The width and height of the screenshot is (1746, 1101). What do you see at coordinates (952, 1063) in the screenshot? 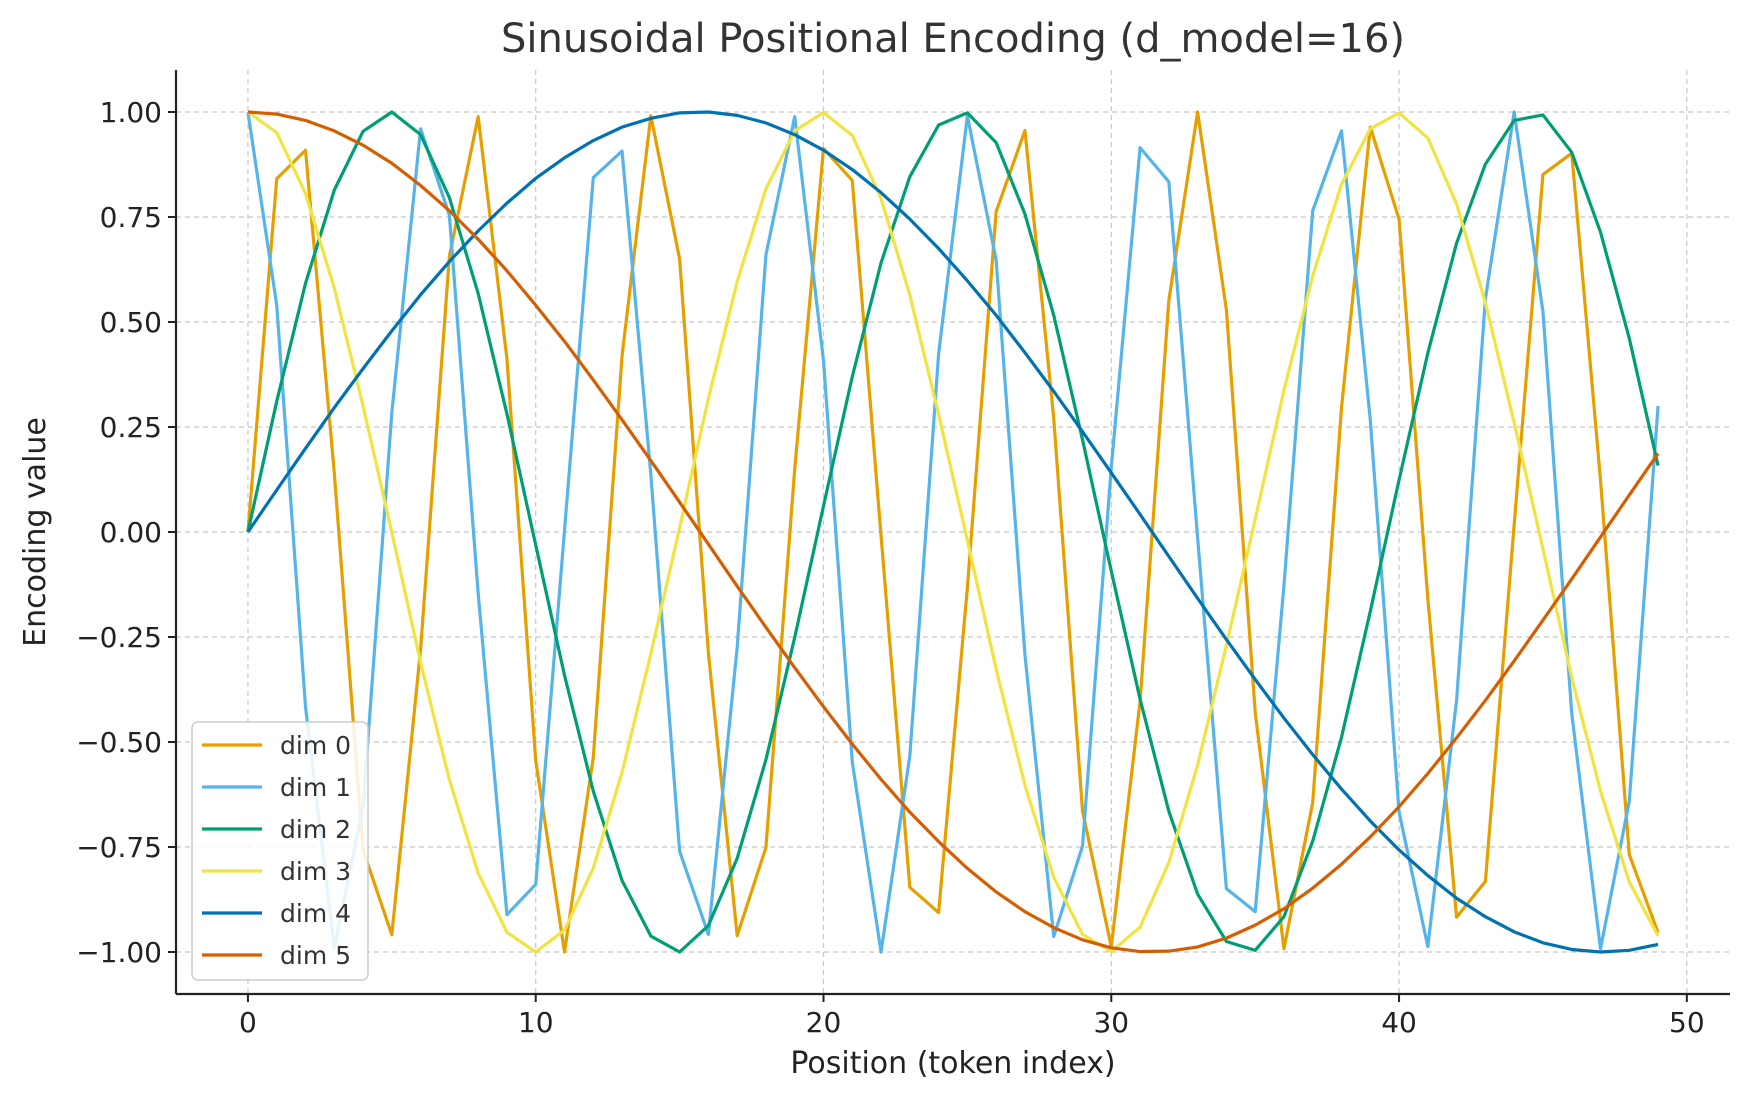
I see `x-axis-label: Position (token index)` at bounding box center [952, 1063].